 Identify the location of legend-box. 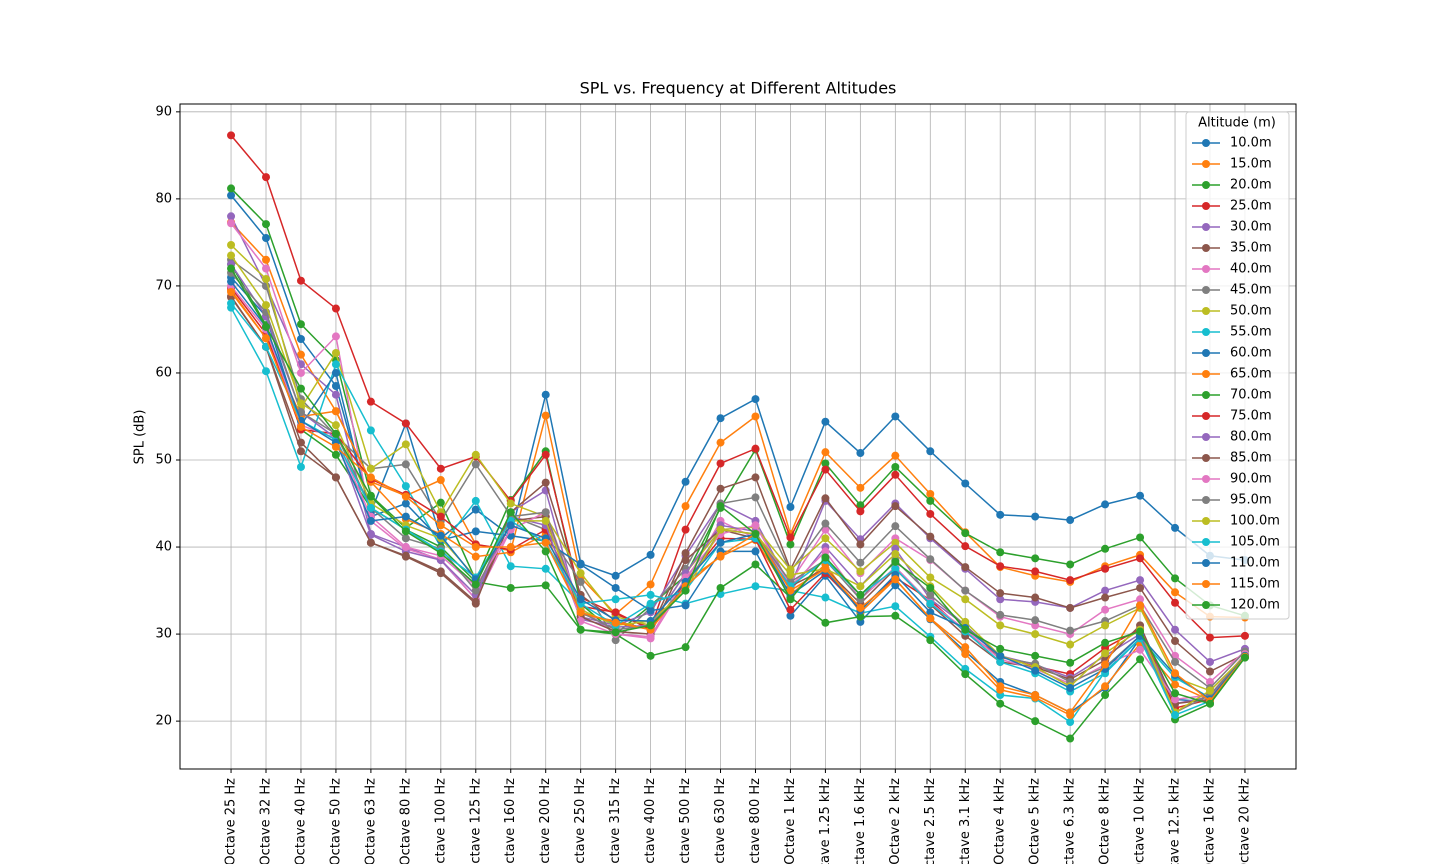
(1237, 365).